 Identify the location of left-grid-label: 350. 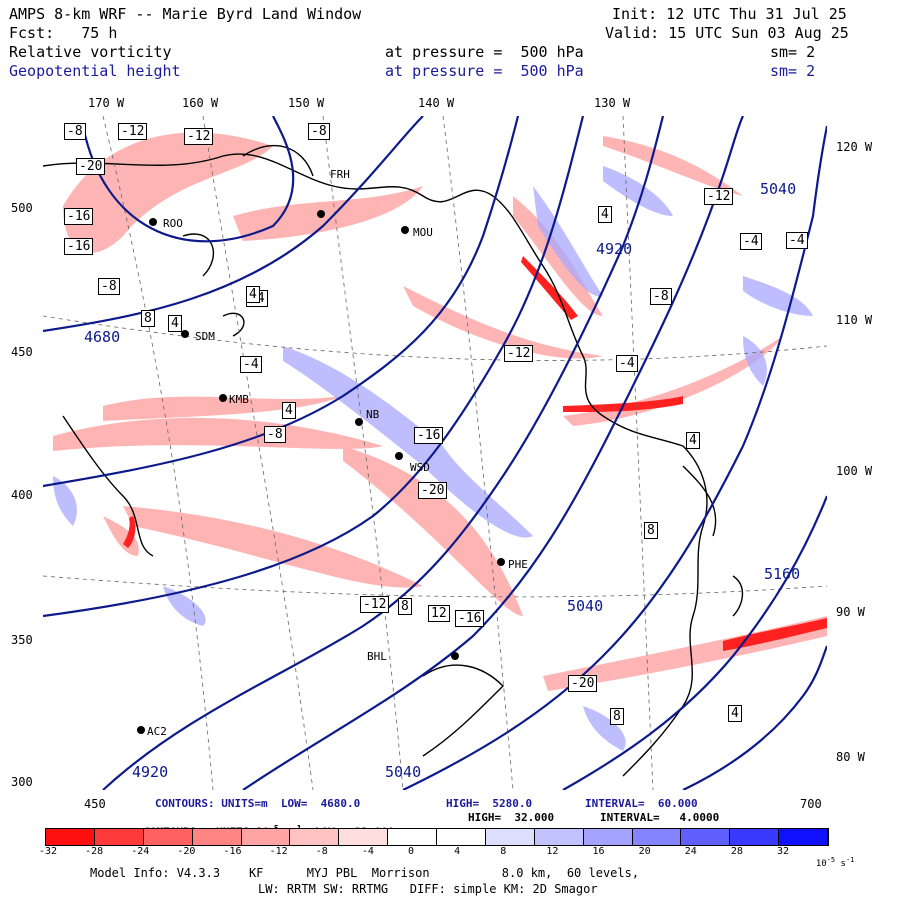
(22, 640).